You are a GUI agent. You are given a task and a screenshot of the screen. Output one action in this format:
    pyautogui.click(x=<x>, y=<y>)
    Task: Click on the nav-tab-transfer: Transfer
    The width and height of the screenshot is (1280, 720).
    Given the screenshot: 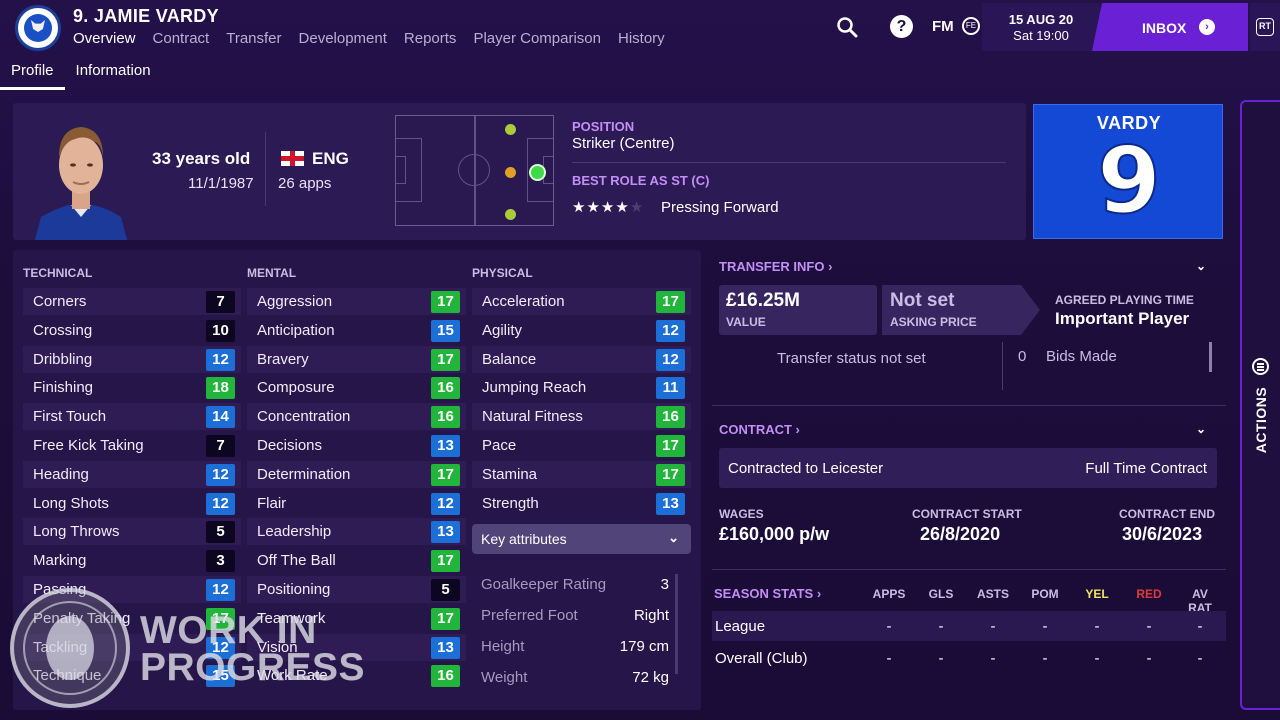 What is the action you would take?
    pyautogui.click(x=254, y=38)
    